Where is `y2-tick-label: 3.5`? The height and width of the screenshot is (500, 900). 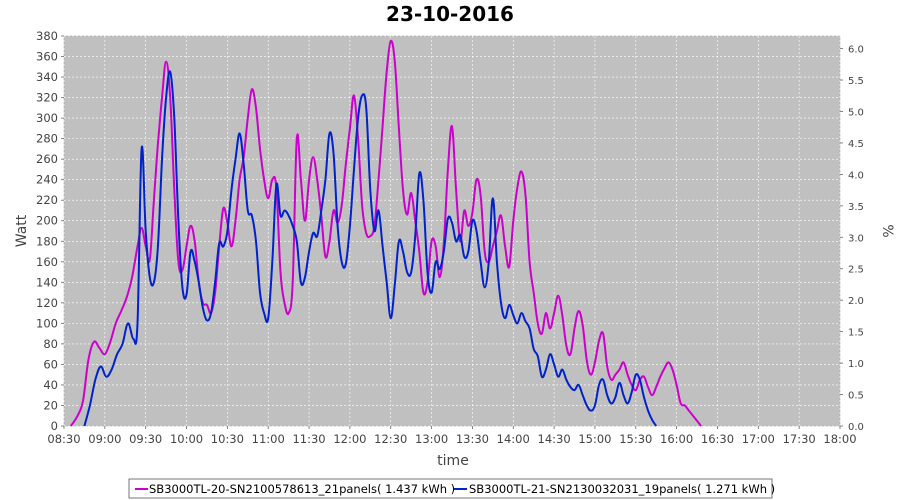
y2-tick-label: 3.5 is located at coordinates (856, 207).